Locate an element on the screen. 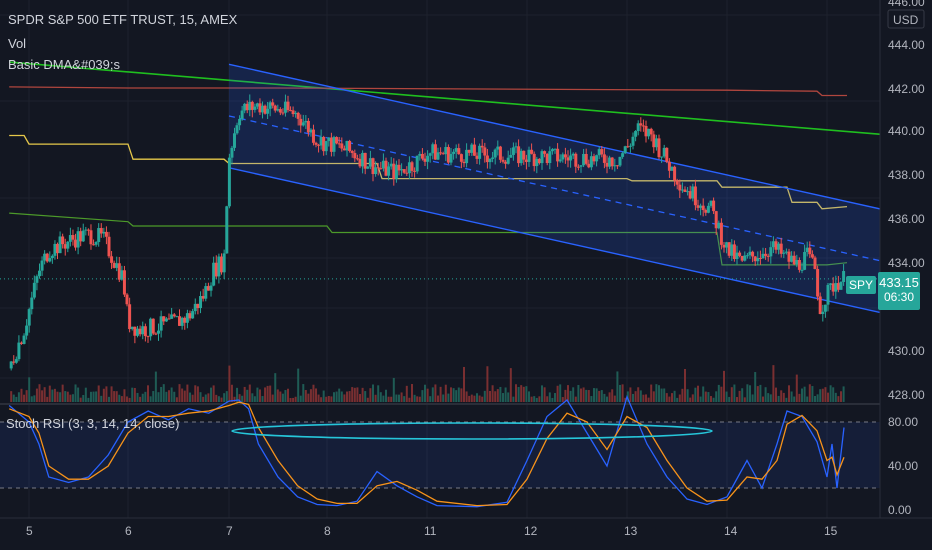 Image resolution: width=932 pixels, height=550 pixels. stoch-tick-label: 80.00 is located at coordinates (903, 422).